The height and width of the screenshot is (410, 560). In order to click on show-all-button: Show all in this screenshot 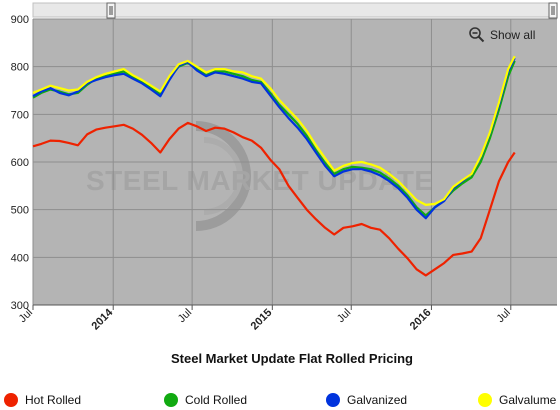, I will do `click(501, 35)`.